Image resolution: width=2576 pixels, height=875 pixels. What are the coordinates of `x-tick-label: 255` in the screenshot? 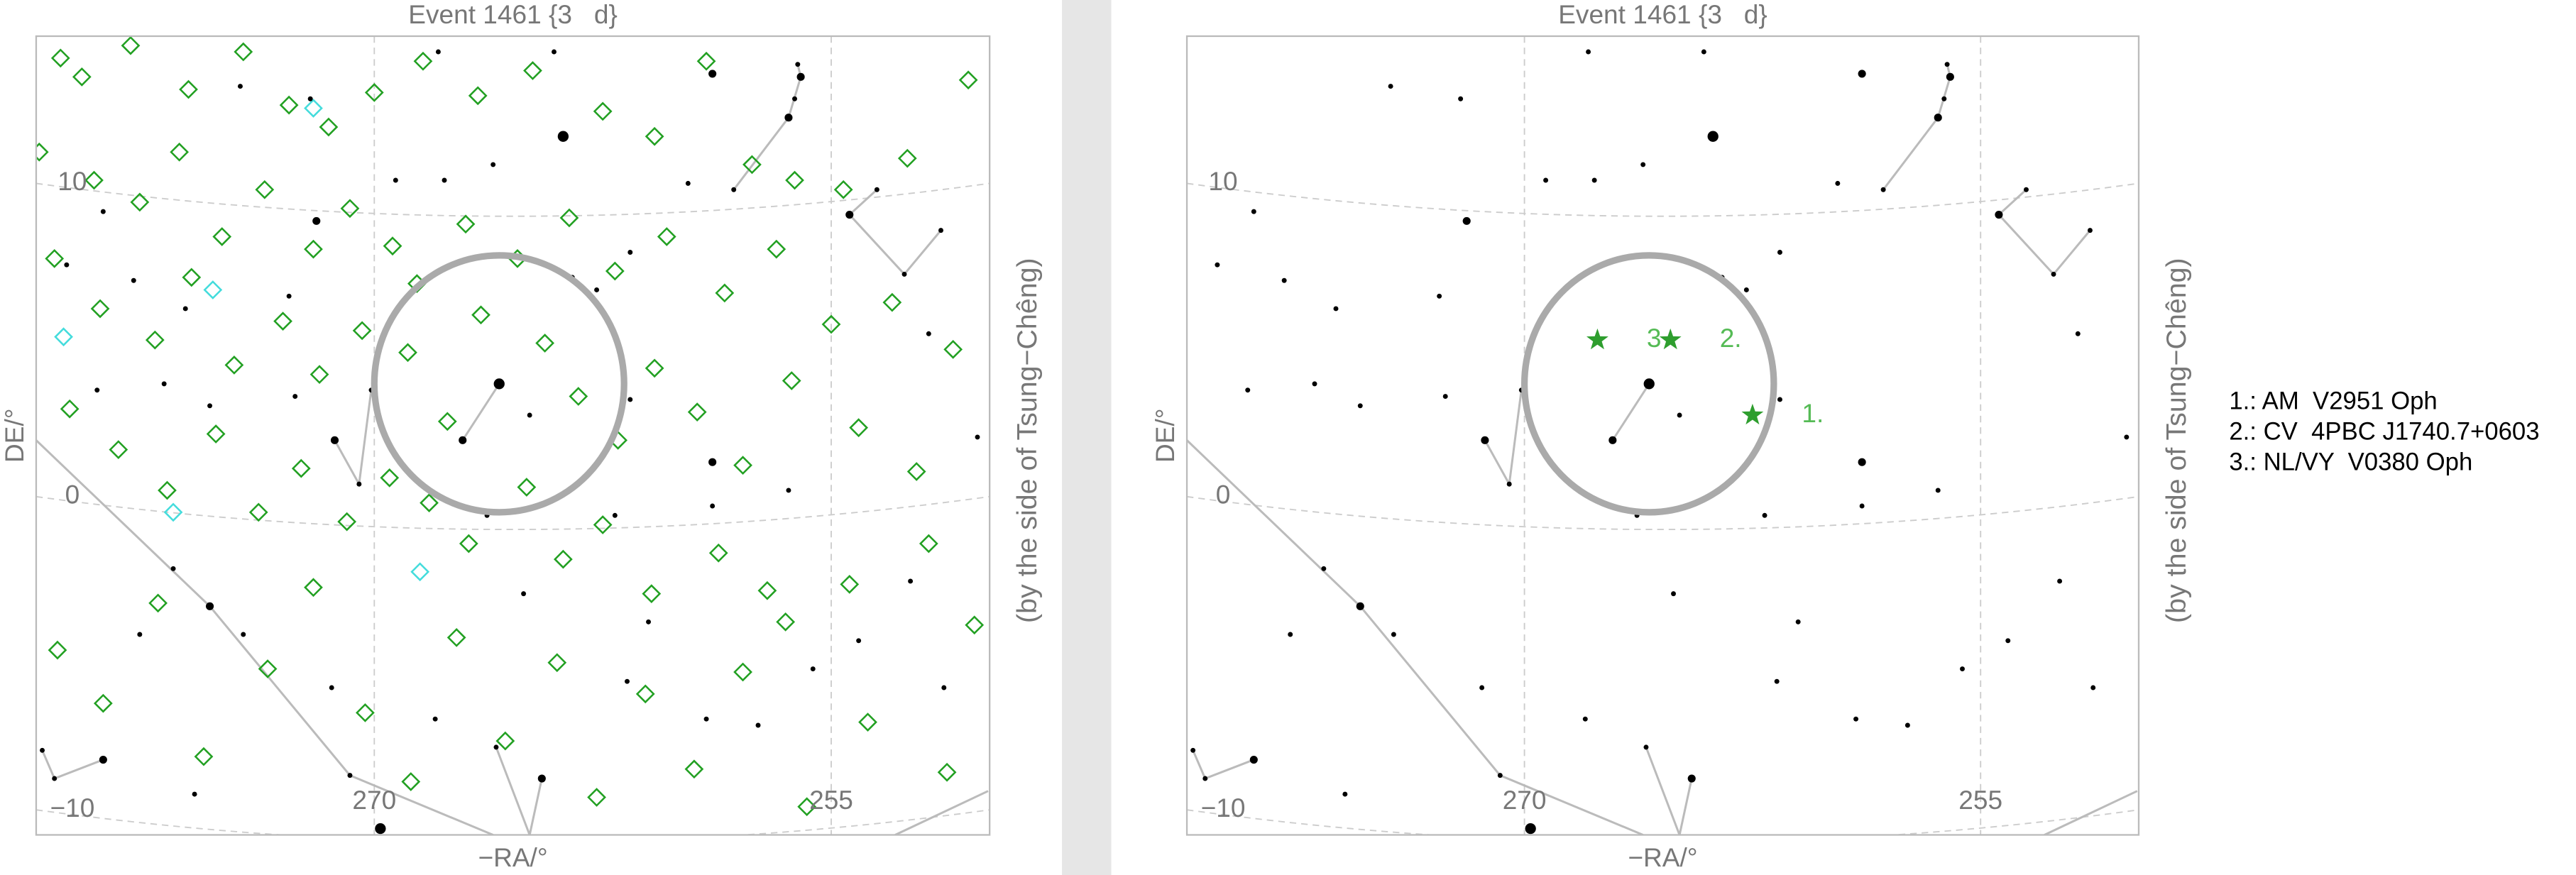 It's located at (831, 800).